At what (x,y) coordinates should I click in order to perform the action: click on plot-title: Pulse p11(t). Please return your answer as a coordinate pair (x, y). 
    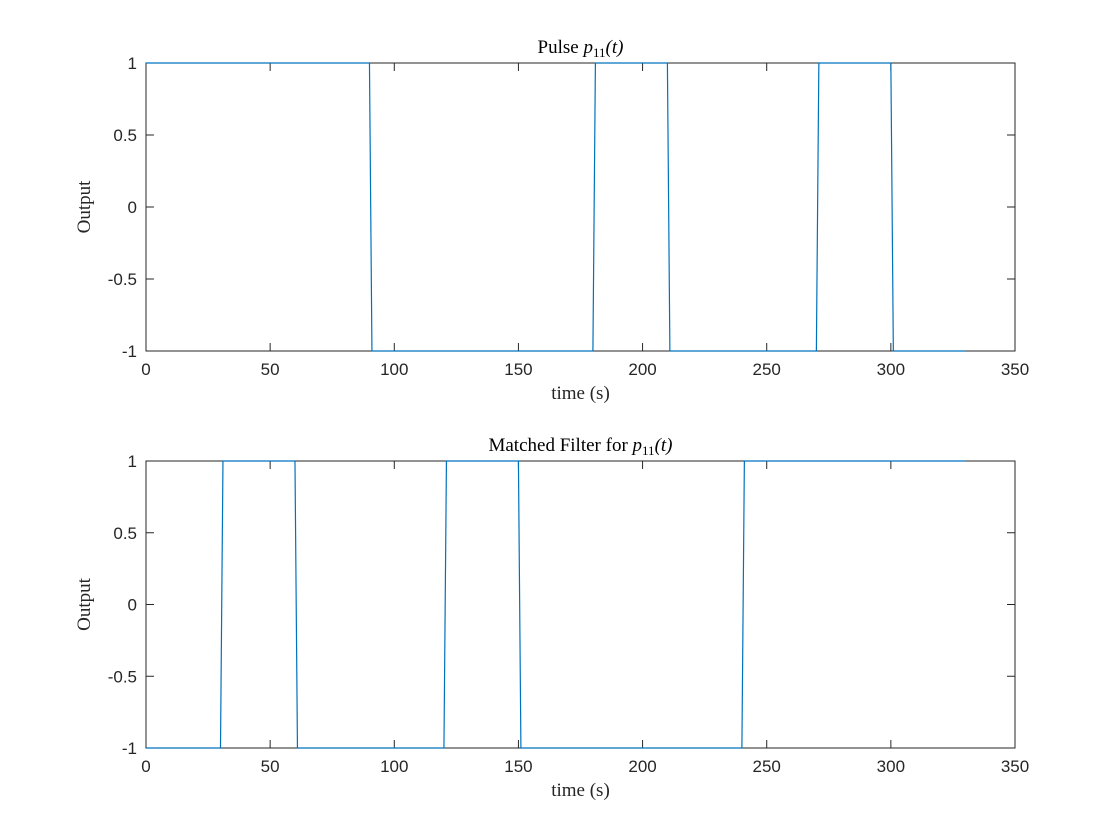
    Looking at the image, I should click on (581, 48).